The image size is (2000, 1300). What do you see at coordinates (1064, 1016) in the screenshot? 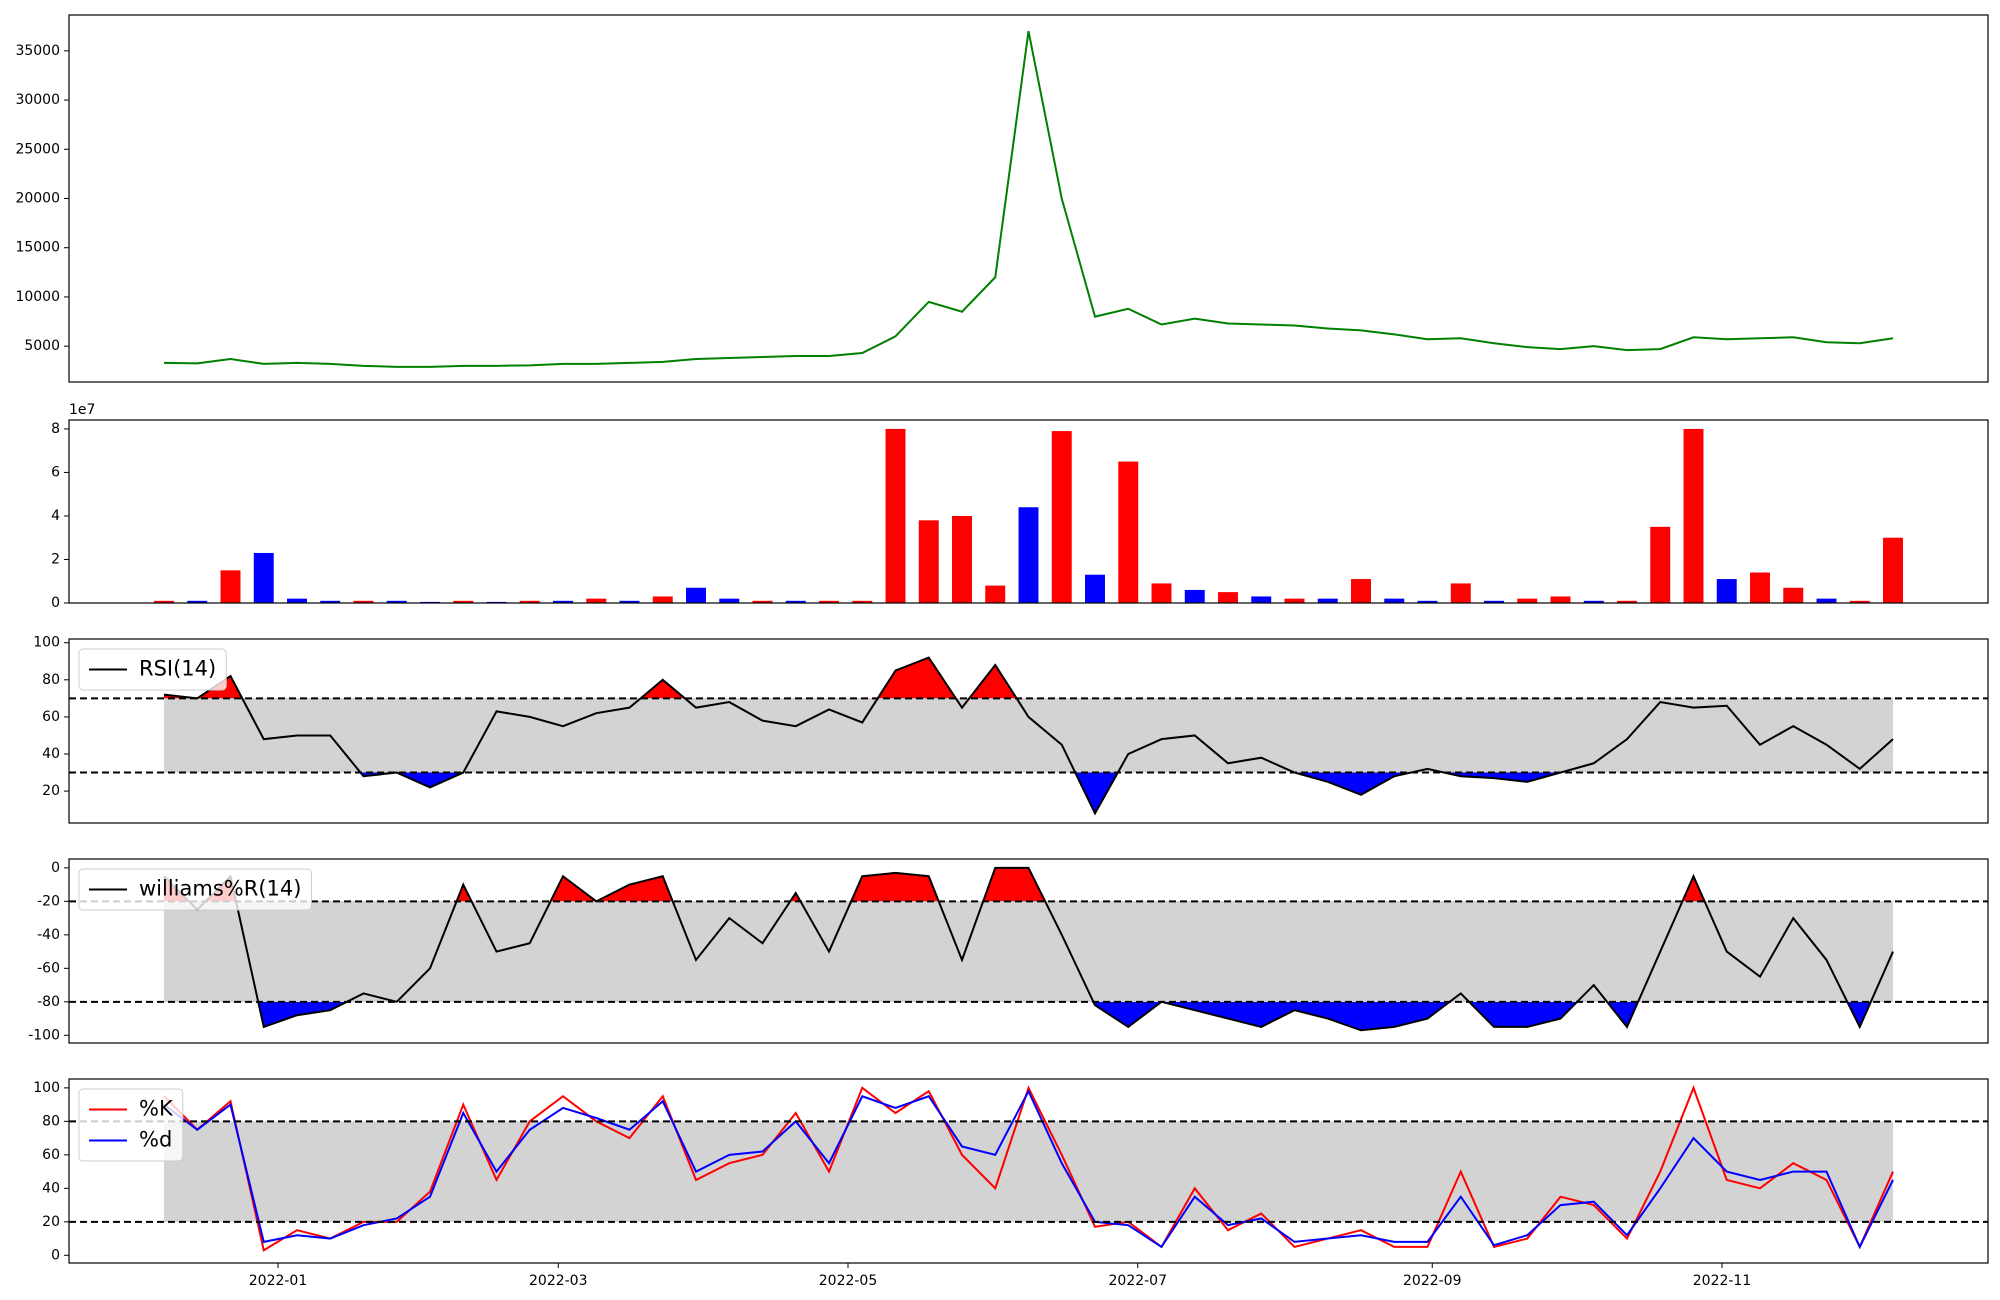
I see `fill-below` at bounding box center [1064, 1016].